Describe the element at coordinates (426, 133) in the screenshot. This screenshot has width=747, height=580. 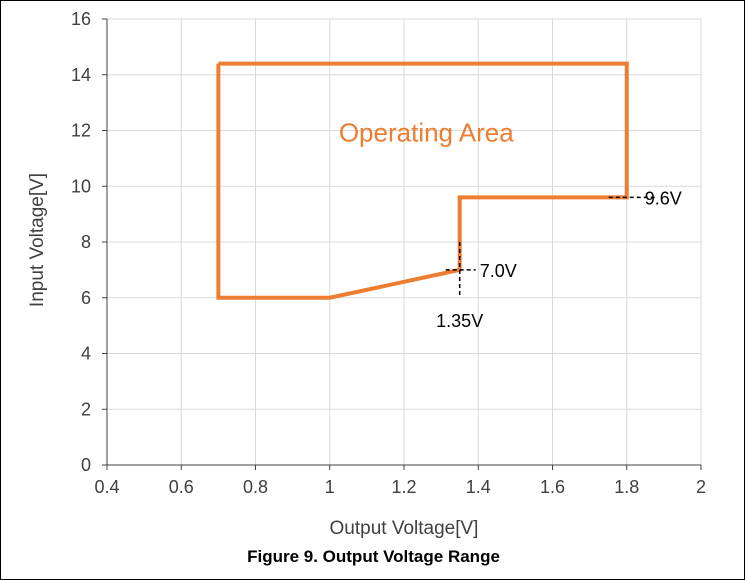
I see `operating-area-label: Operating Area` at that location.